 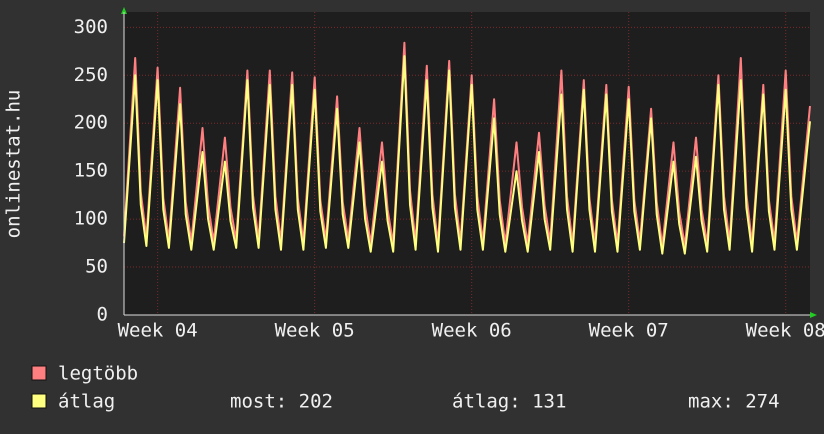 What do you see at coordinates (91, 123) in the screenshot?
I see `y-tick-label: 200` at bounding box center [91, 123].